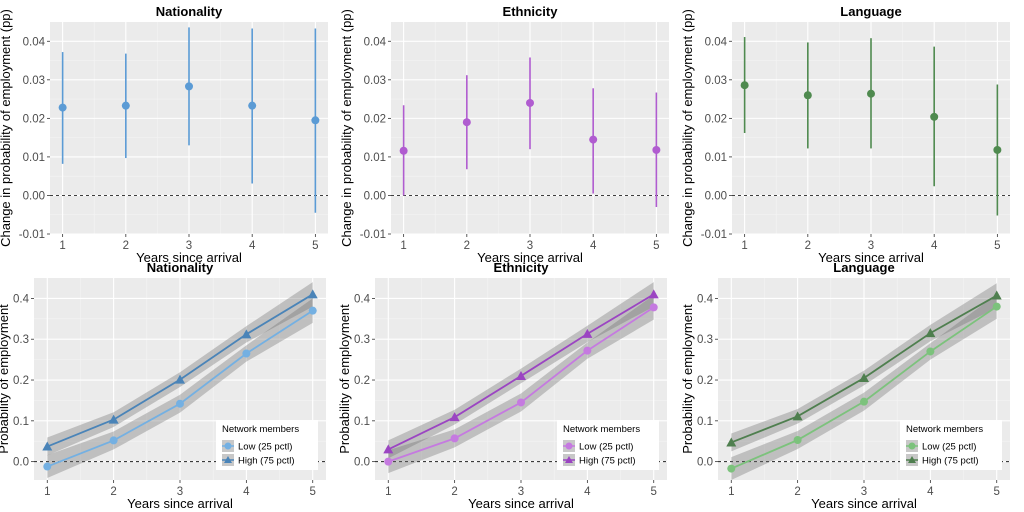 The width and height of the screenshot is (1024, 512). Describe the element at coordinates (705, 463) in the screenshot. I see `y-tick-label: 0.0` at that location.